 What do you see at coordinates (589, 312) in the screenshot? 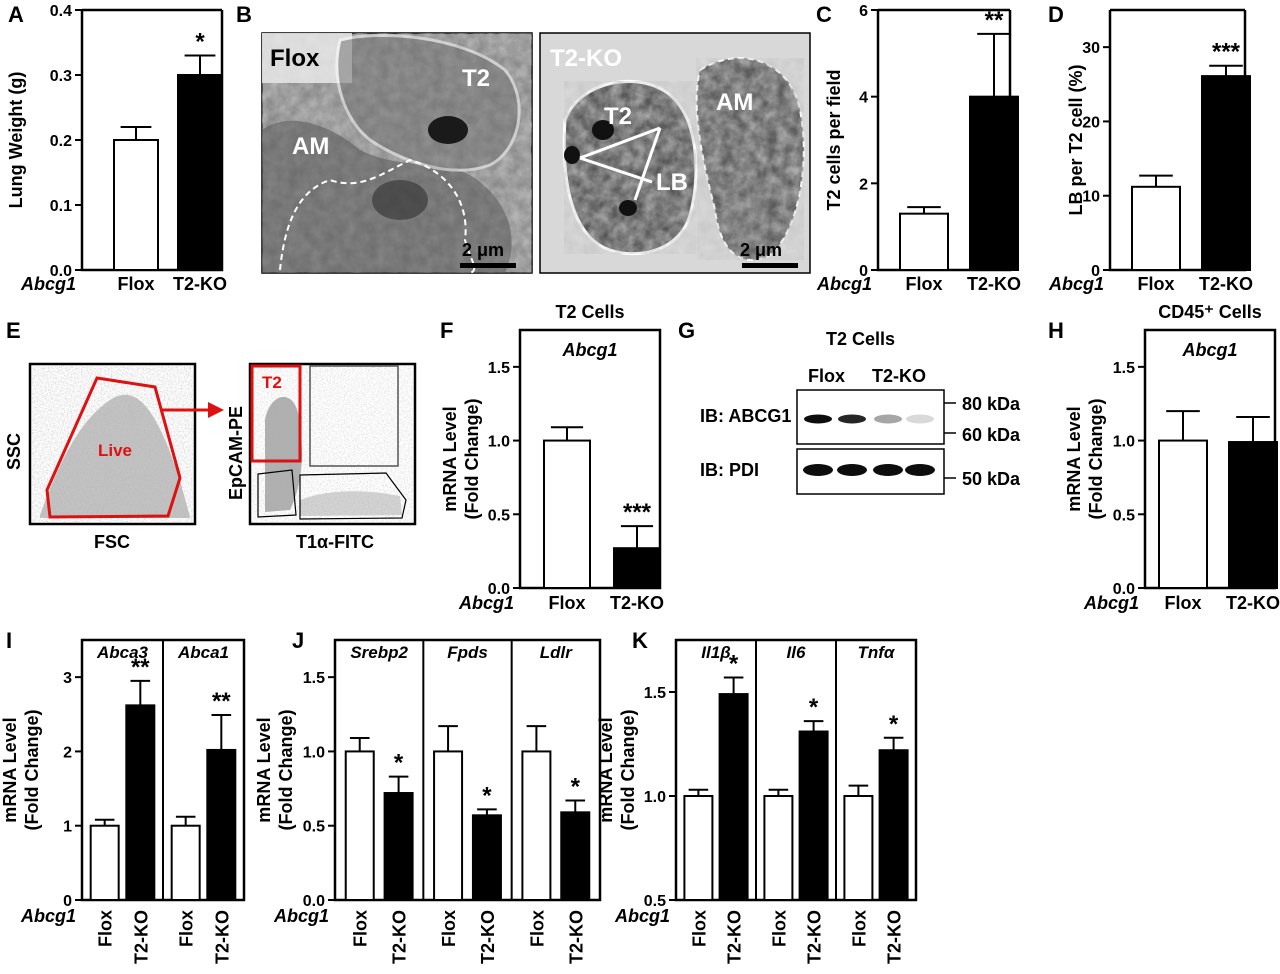
I see `chart-f-title: T2 Cells` at bounding box center [589, 312].